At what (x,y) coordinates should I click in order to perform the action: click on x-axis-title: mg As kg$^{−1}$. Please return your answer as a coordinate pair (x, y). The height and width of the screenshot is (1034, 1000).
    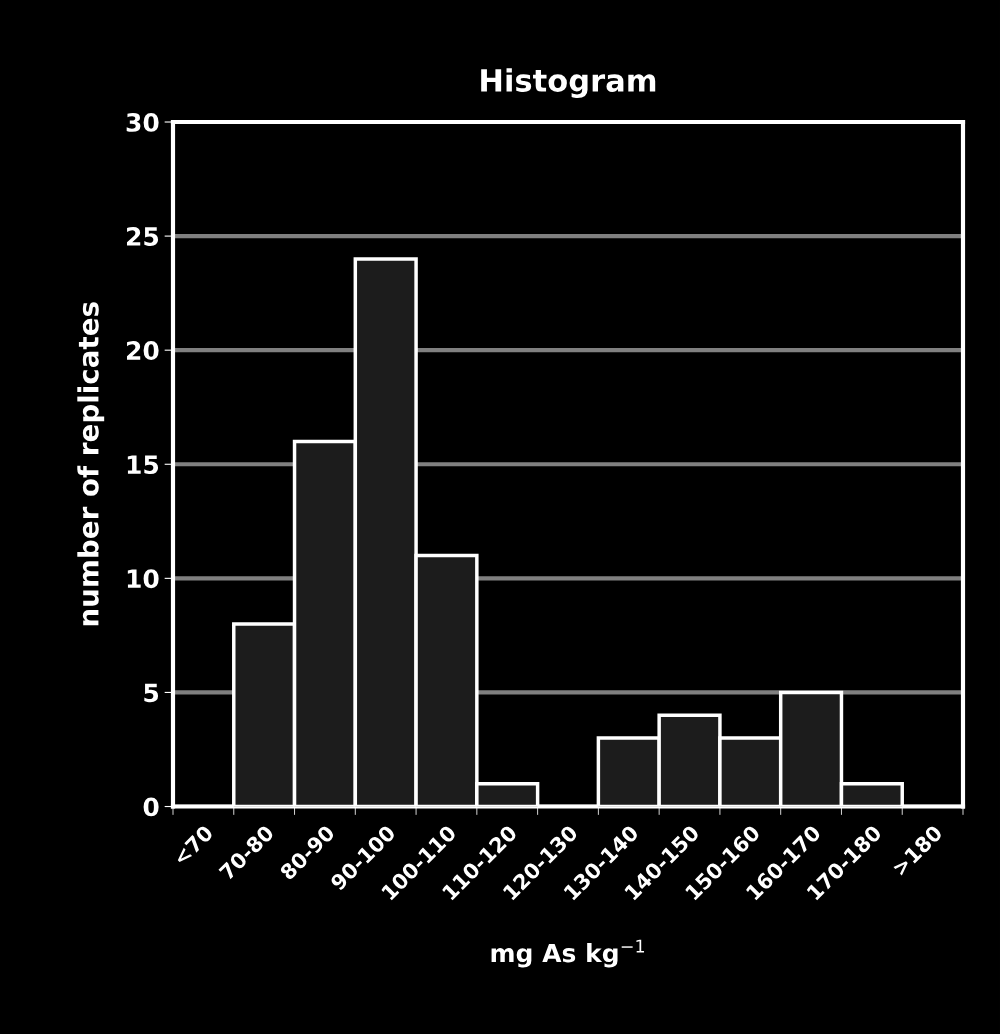
    Looking at the image, I should click on (568, 953).